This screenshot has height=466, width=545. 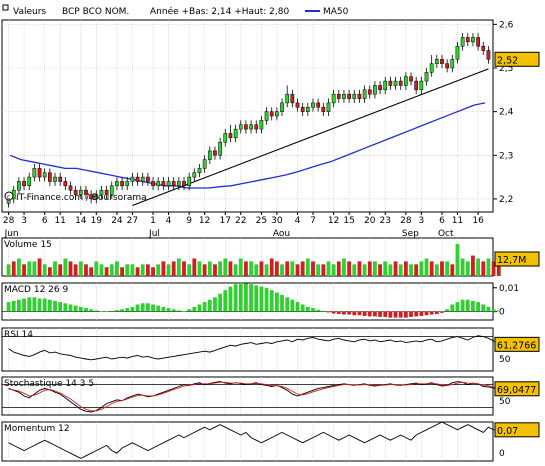 I want to click on price-xtick-label-15: 30, so click(x=277, y=221).